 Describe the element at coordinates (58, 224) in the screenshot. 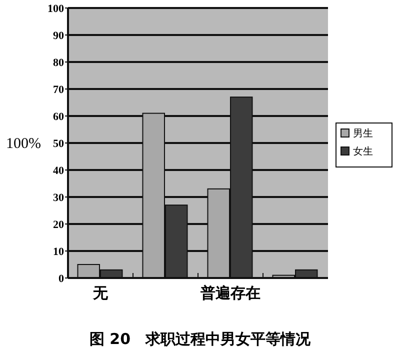

I see `y-tick-label: 20` at that location.